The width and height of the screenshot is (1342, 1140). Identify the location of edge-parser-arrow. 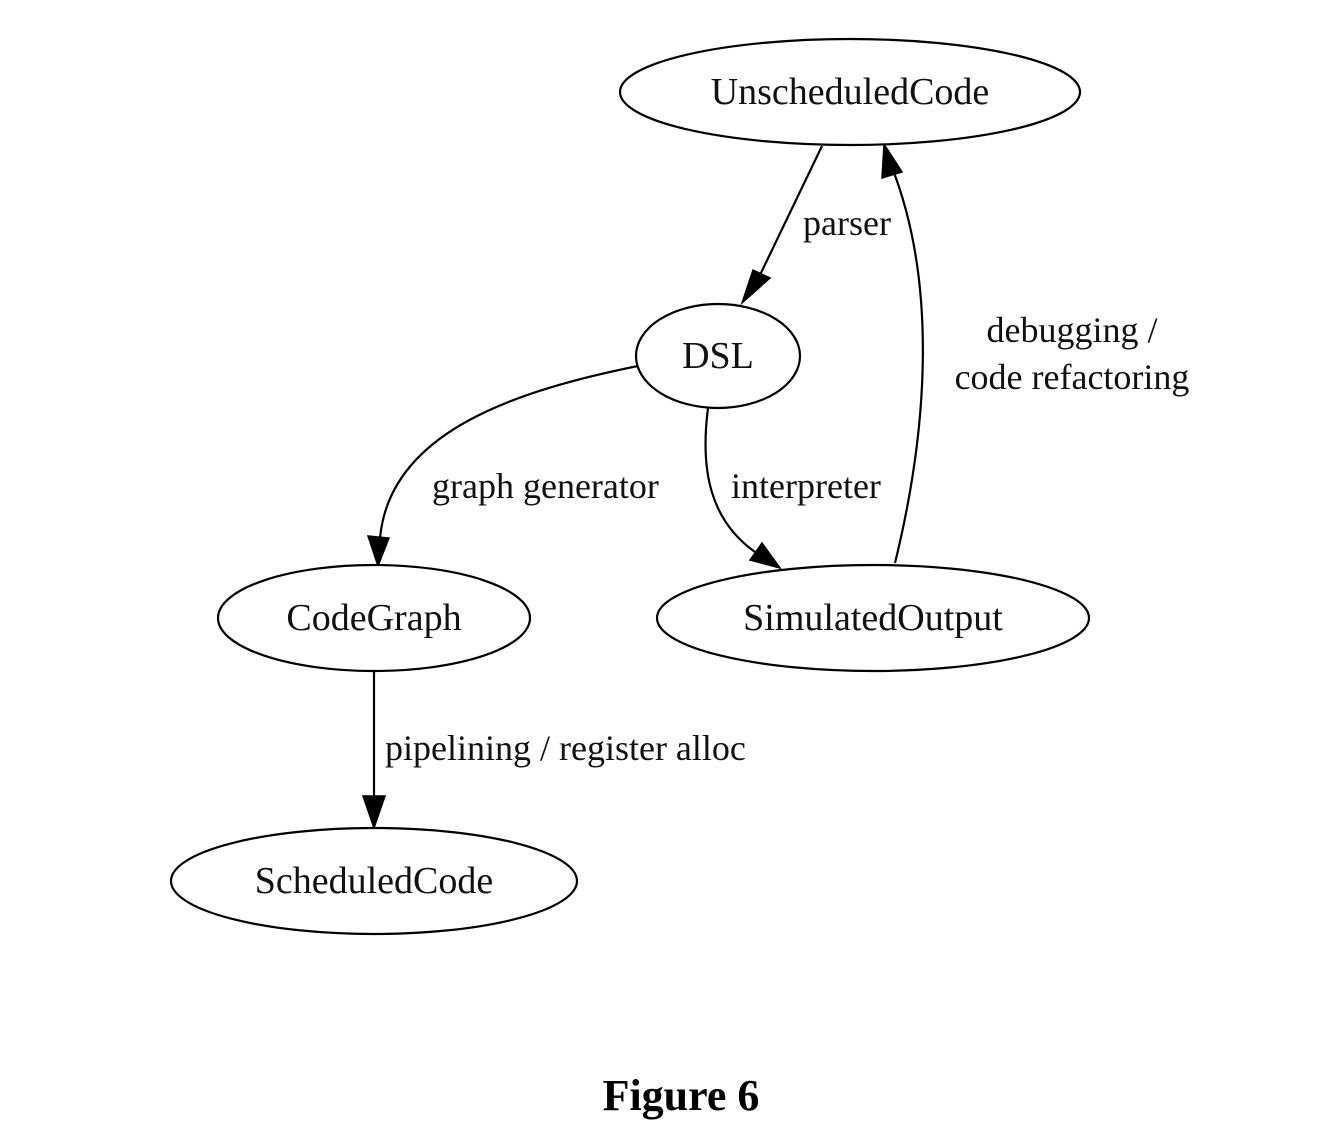
(756, 287).